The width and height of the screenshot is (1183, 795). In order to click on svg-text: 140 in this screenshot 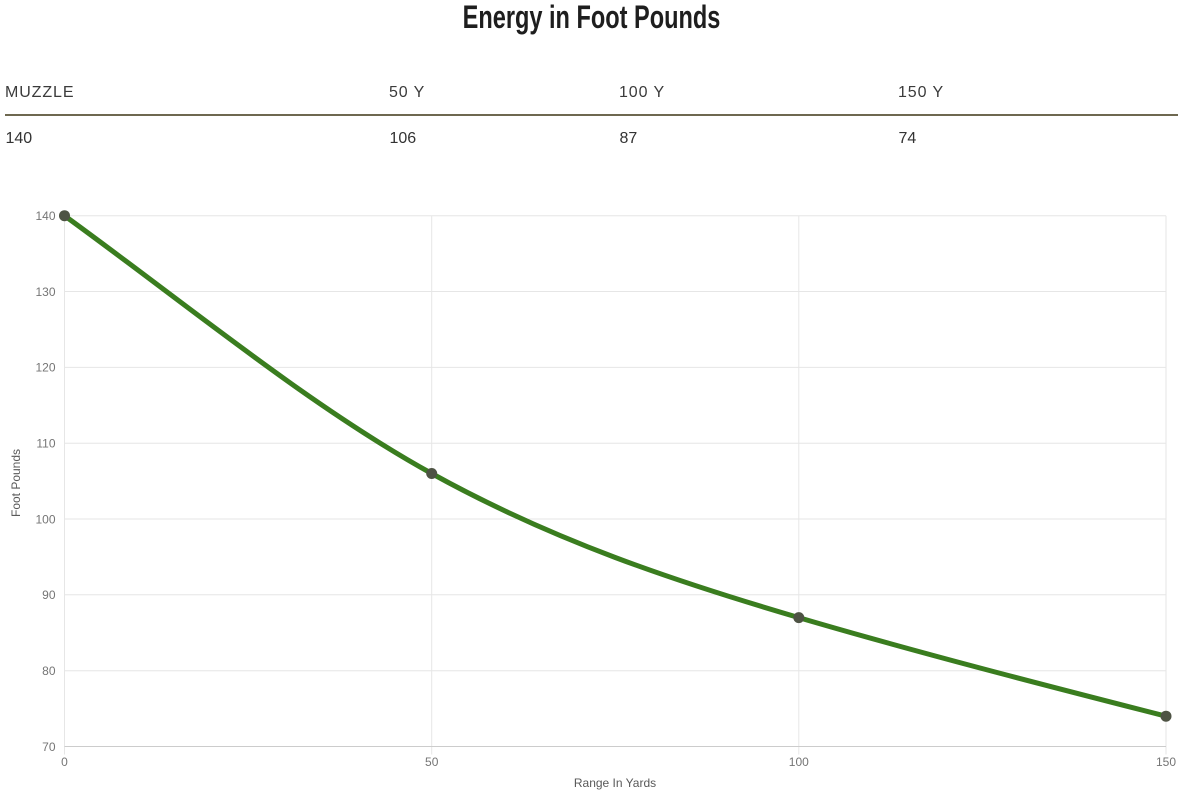, I will do `click(45, 216)`.